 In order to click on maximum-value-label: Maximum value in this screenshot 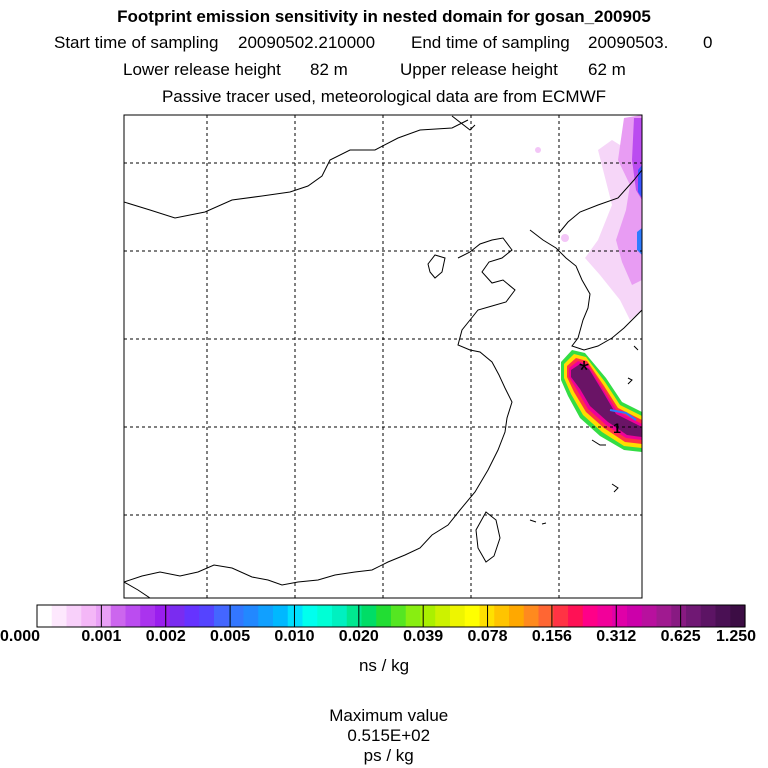, I will do `click(389, 715)`.